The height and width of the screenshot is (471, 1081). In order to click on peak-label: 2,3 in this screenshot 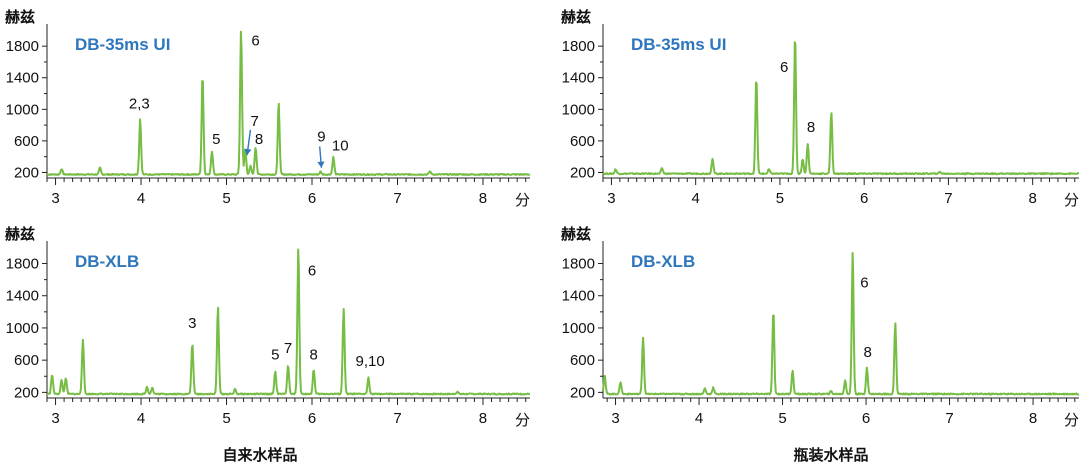, I will do `click(139, 104)`.